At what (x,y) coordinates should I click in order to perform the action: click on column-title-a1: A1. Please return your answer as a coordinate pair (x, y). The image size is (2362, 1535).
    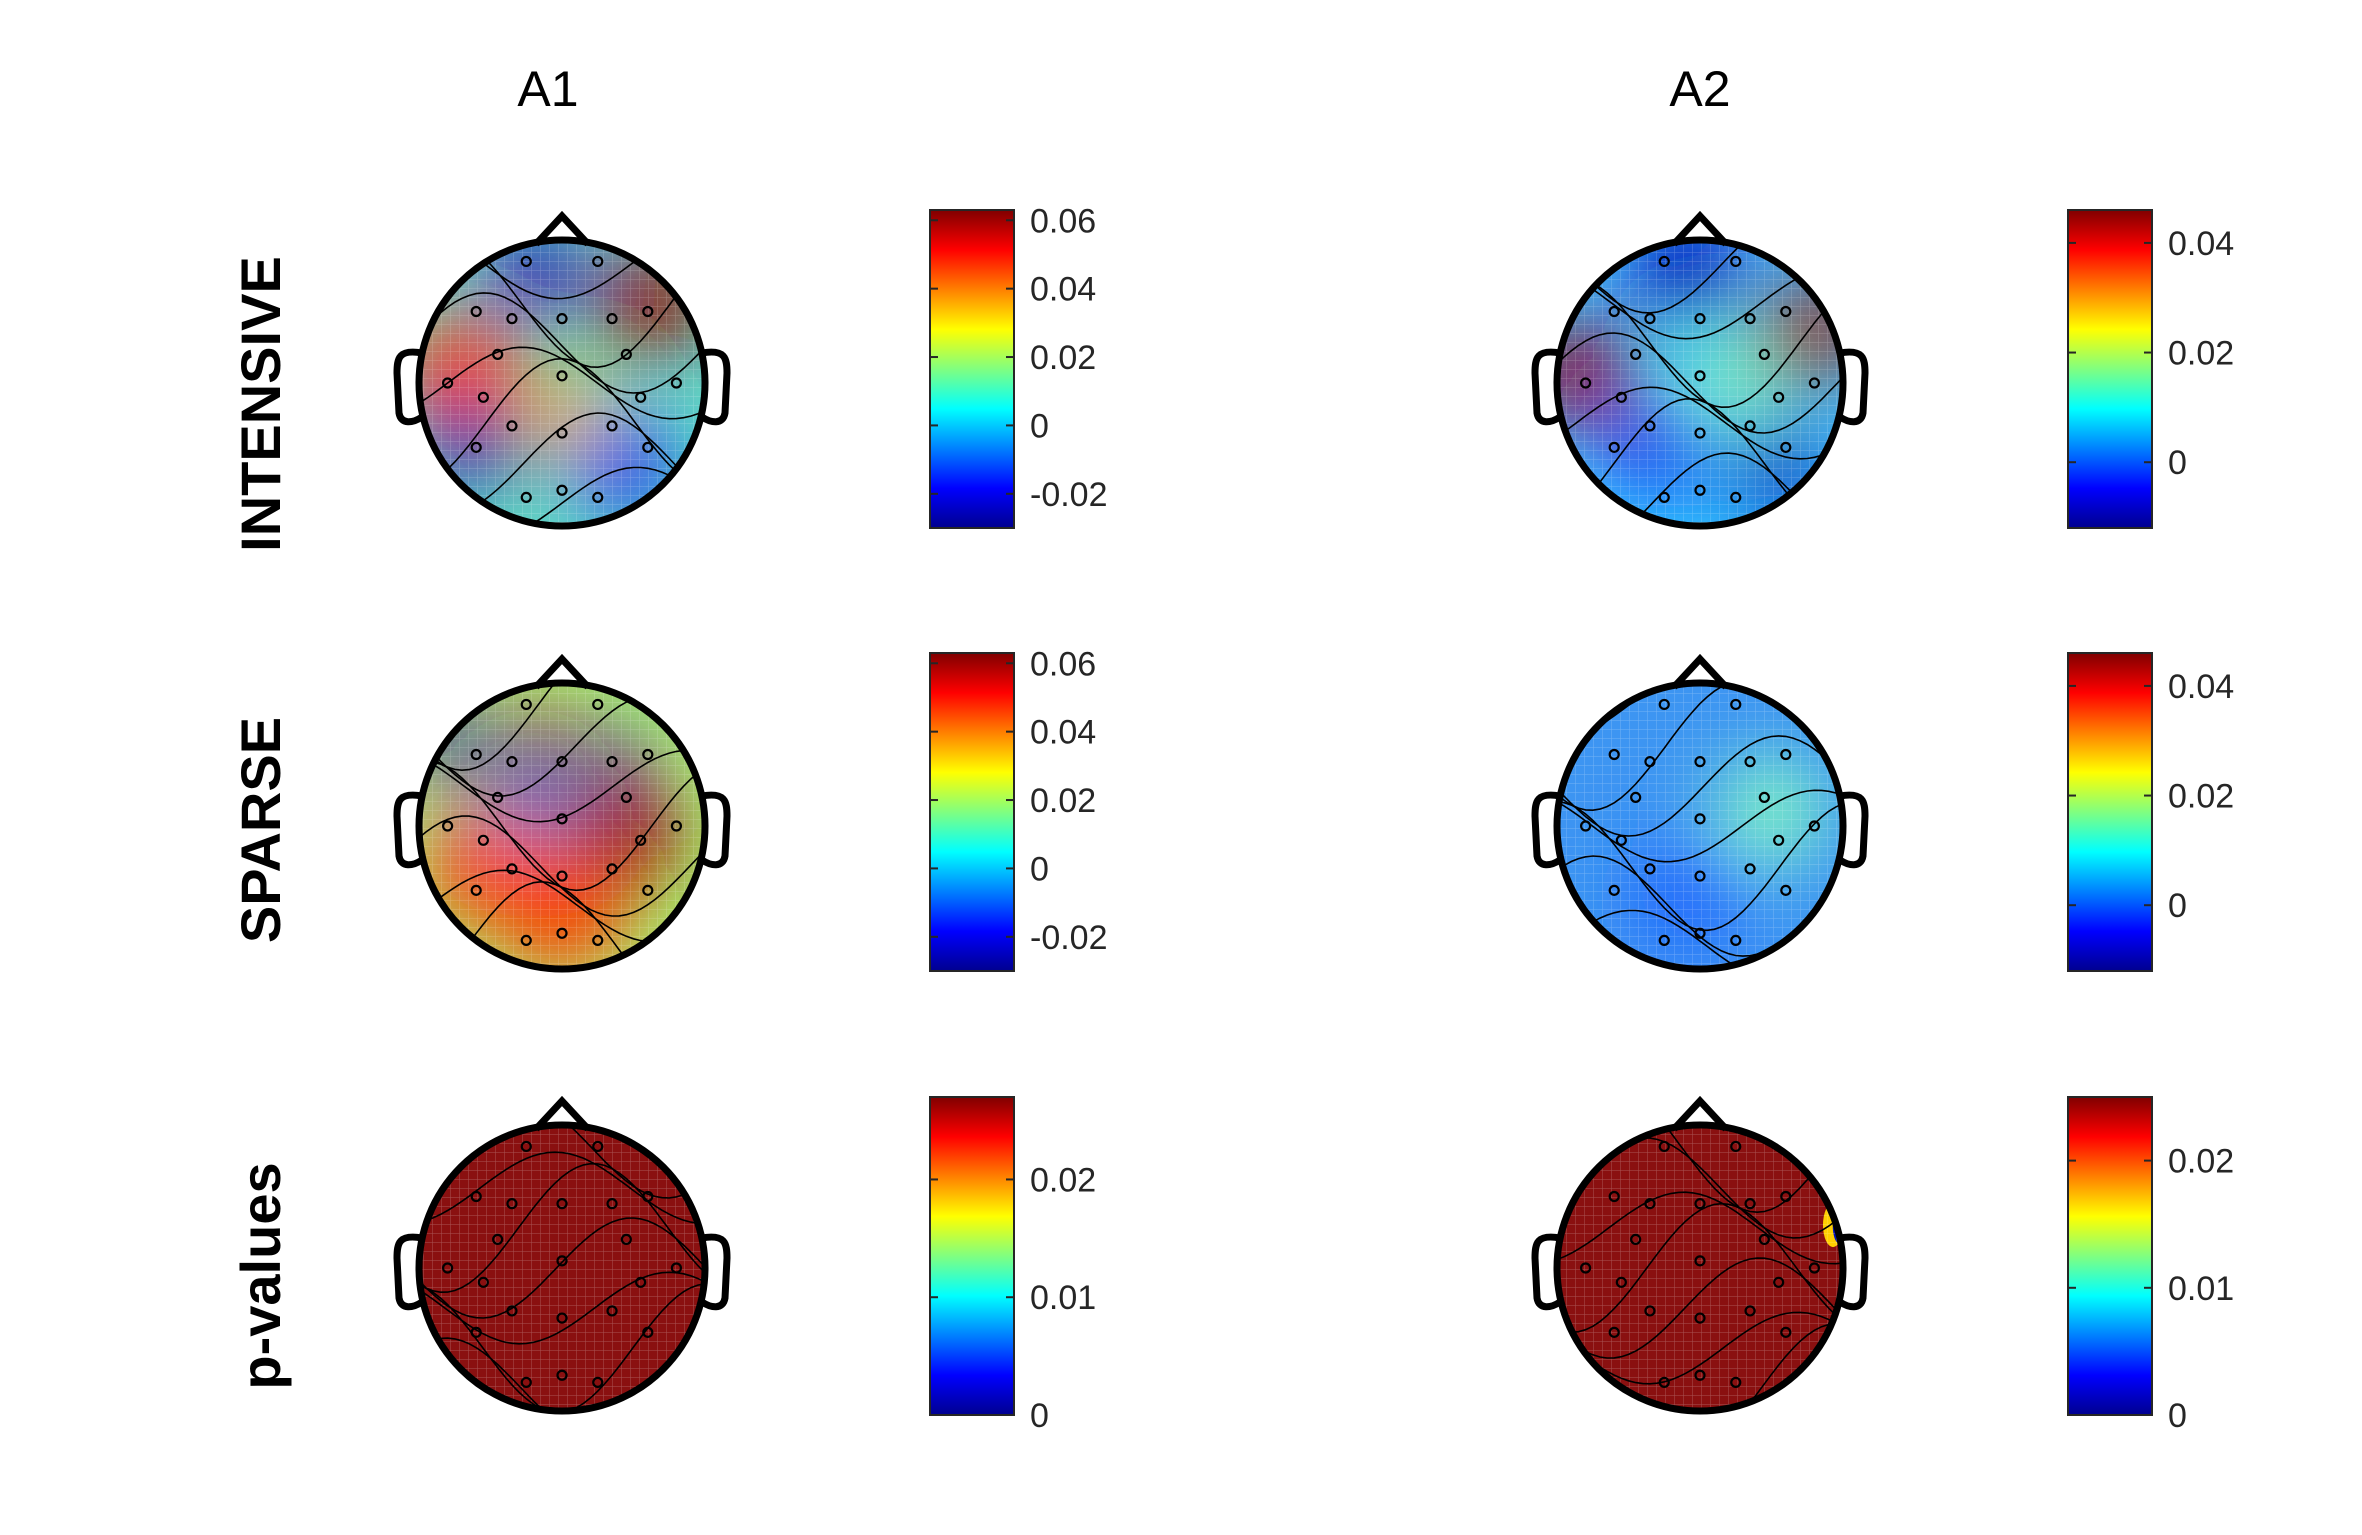
    Looking at the image, I should click on (547, 89).